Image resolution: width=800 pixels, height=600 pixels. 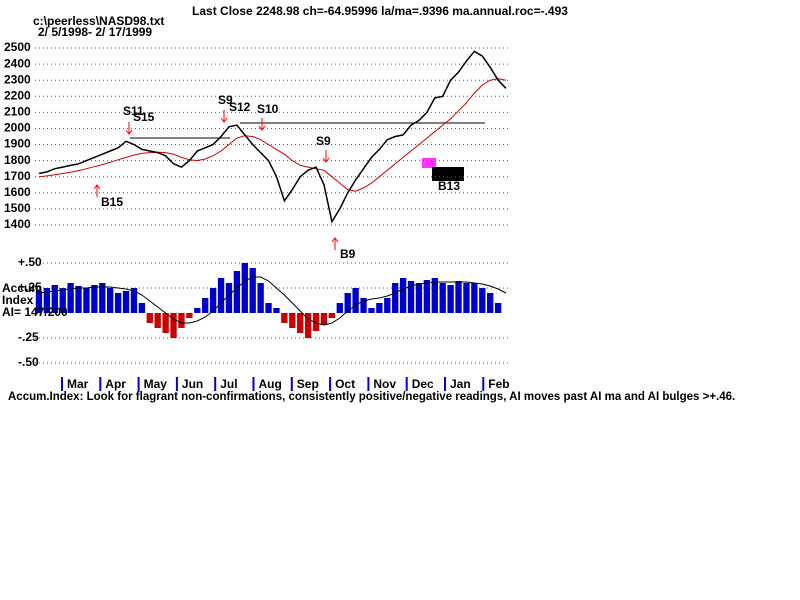 I want to click on y-tick-label: -.25, so click(x=28, y=337).